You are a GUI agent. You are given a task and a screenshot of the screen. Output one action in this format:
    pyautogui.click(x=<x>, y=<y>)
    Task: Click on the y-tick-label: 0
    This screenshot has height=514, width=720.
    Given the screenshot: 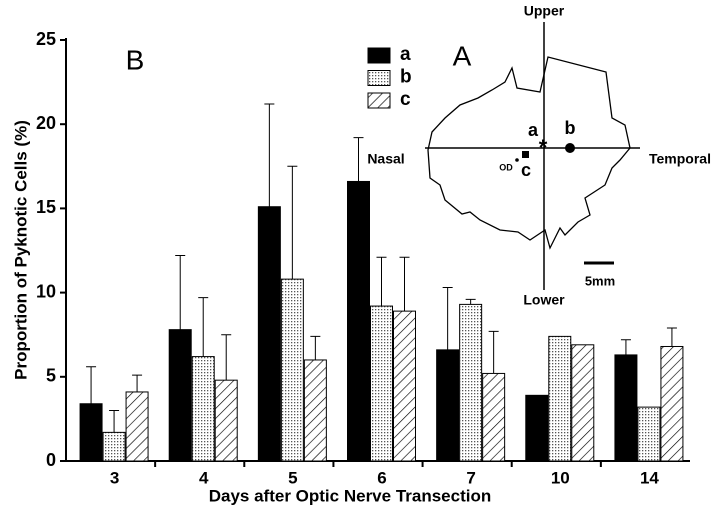 What is the action you would take?
    pyautogui.click(x=51, y=460)
    